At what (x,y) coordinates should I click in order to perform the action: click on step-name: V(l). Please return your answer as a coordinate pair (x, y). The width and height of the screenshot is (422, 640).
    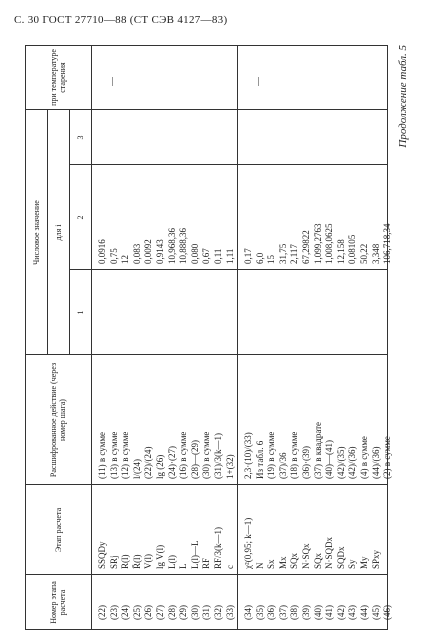
    Looking at the image, I should click on (148, 561).